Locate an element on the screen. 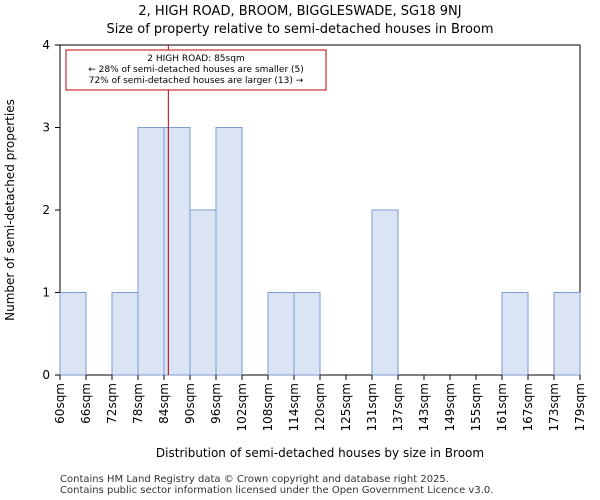 This screenshot has height=500, width=600. x-tick-label: 66sqm is located at coordinates (86, 403).